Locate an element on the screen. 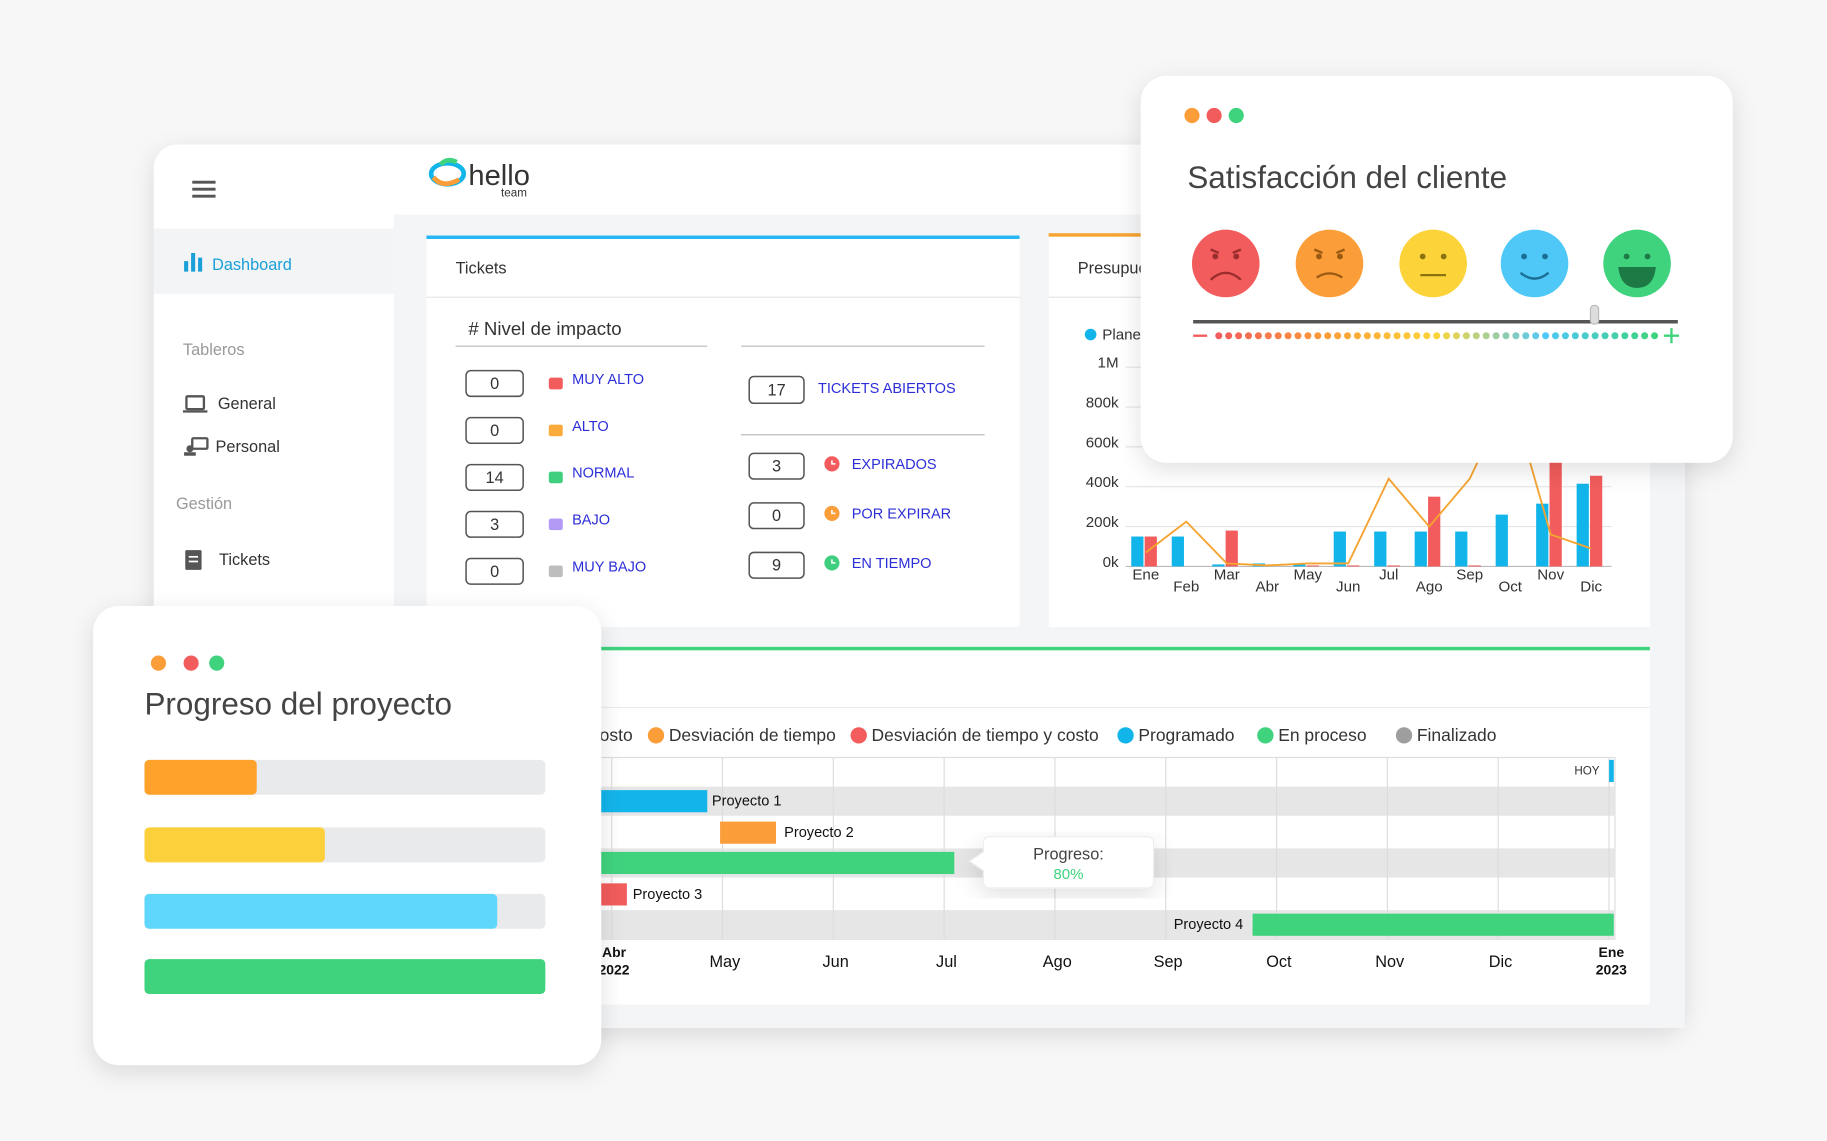 This screenshot has width=1827, height=1141. x-tick-label: Mar is located at coordinates (1227, 575).